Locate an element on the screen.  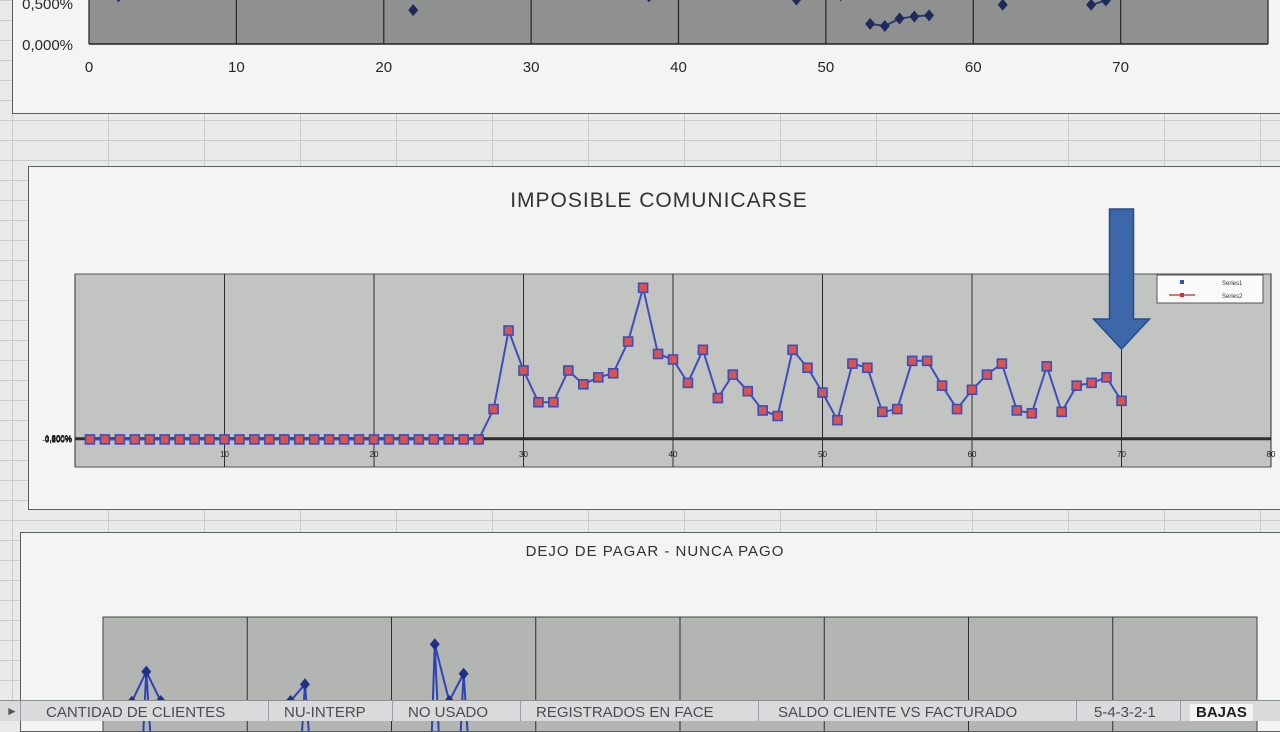
legend: Series1 Series2 is located at coordinates (1210, 289).